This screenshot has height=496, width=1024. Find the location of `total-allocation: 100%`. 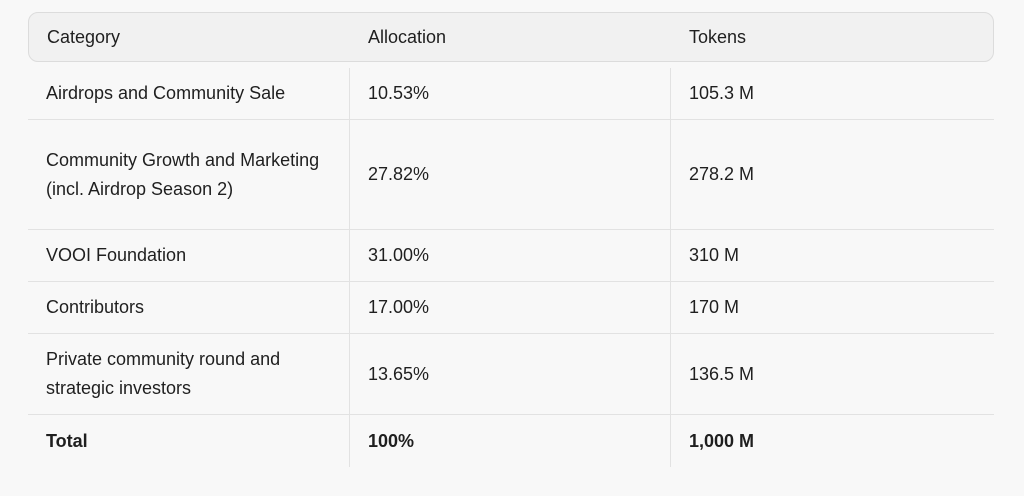

total-allocation: 100% is located at coordinates (509, 441).